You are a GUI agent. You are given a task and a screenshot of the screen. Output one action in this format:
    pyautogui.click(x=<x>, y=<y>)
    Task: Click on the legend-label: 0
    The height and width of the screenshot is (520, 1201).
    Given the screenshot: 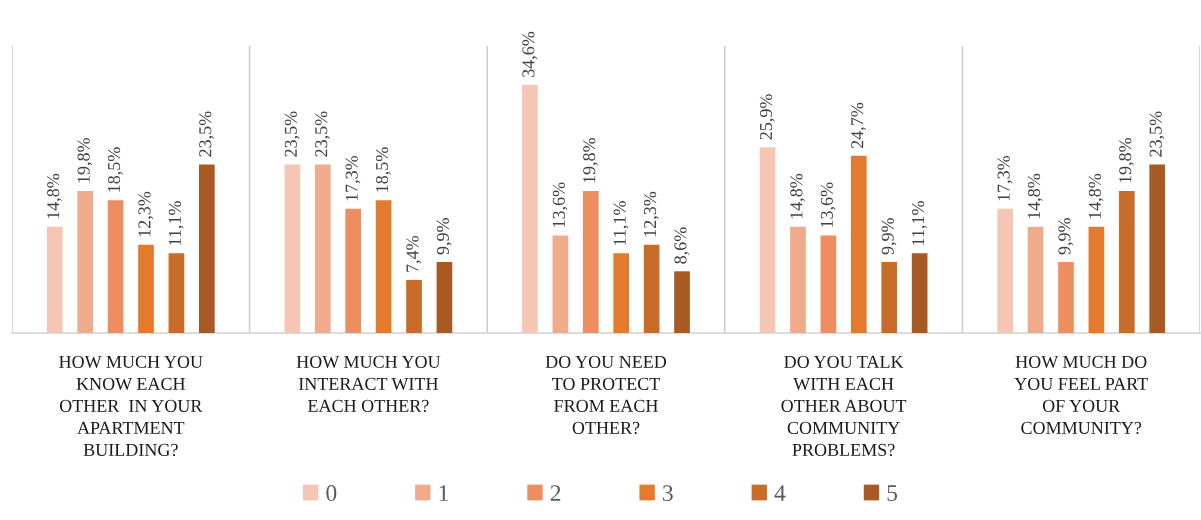 What is the action you would take?
    pyautogui.click(x=331, y=493)
    